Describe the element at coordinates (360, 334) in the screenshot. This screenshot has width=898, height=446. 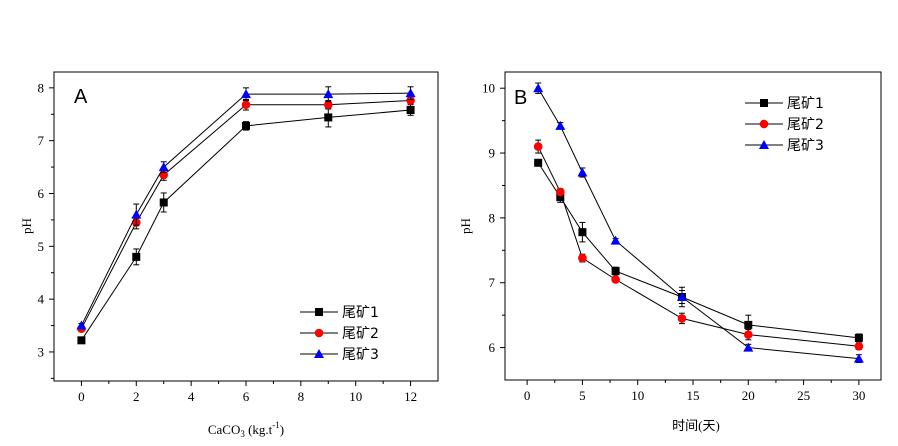
I see `panel-a-legend-label: 尾矿2` at that location.